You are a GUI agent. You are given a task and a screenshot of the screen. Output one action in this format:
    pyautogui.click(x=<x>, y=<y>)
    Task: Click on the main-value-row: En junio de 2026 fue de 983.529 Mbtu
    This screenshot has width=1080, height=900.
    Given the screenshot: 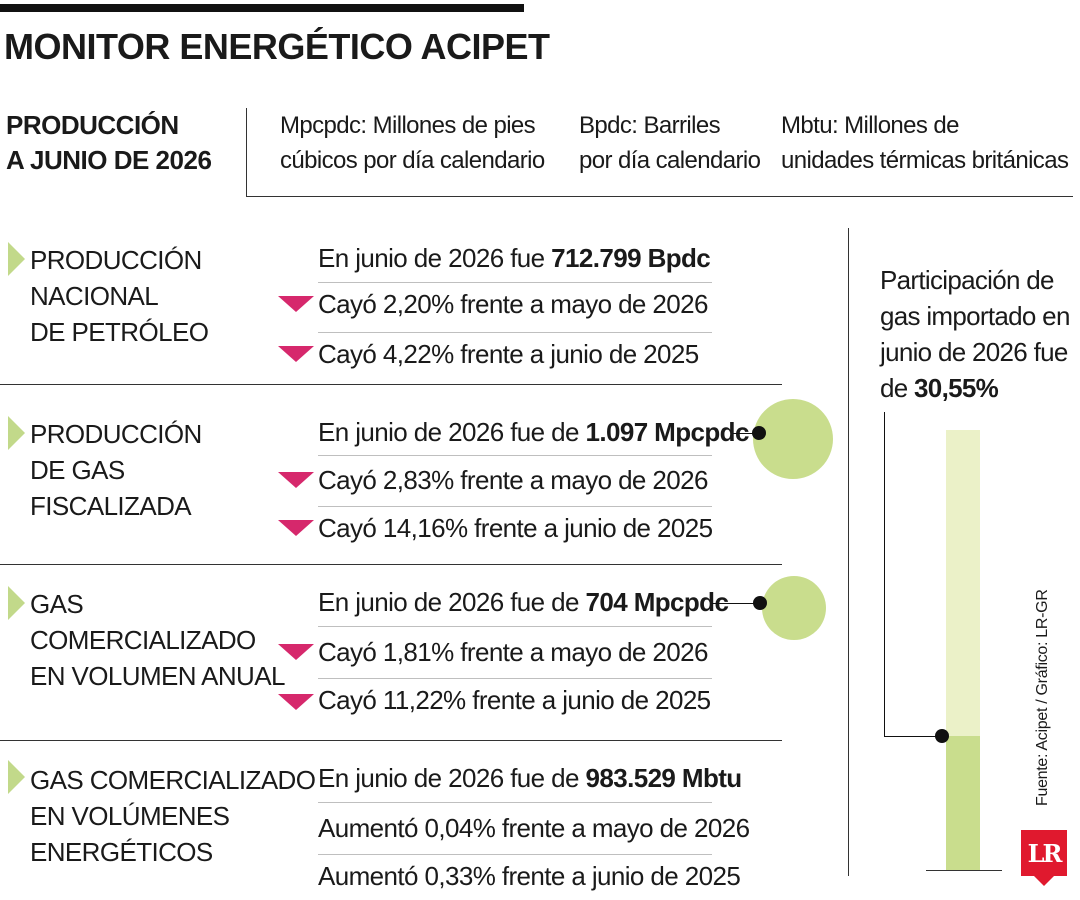 What is the action you would take?
    pyautogui.click(x=530, y=778)
    